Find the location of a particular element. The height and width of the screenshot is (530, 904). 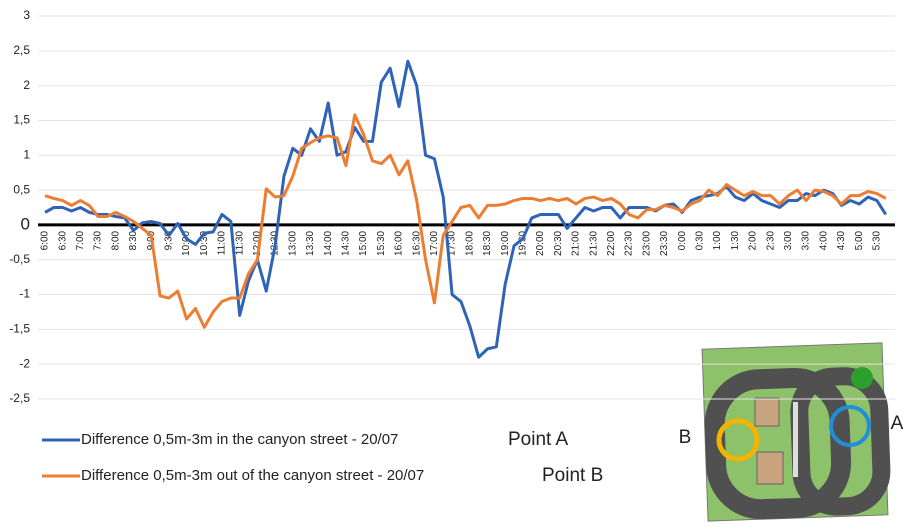

y-tick-label: -1,5 is located at coordinates (19, 329).